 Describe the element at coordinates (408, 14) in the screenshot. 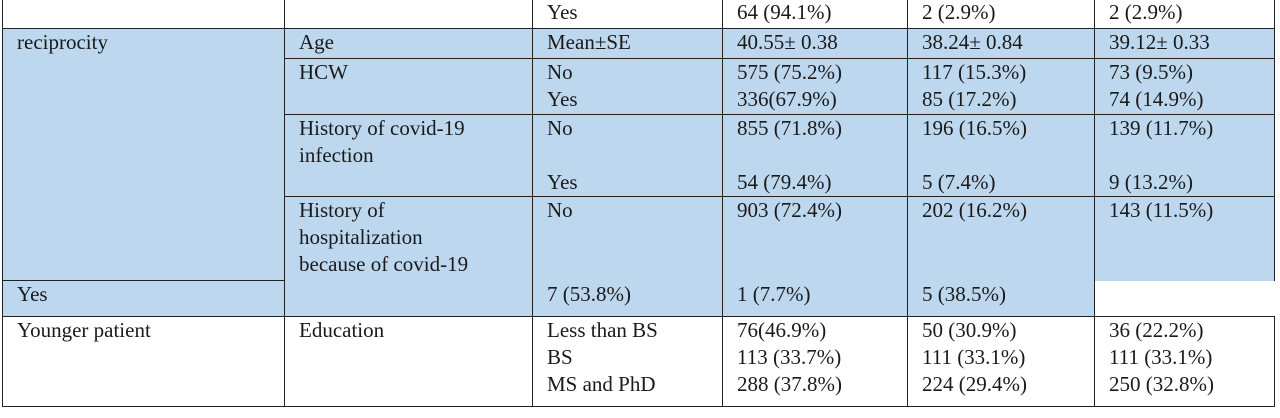

I see `cell-variable` at that location.